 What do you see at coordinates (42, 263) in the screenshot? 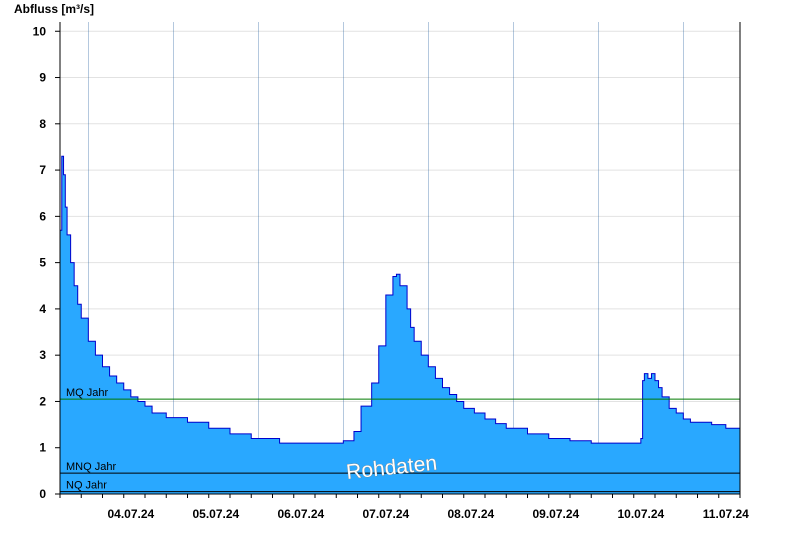
I see `y-tick-label-5: 5` at bounding box center [42, 263].